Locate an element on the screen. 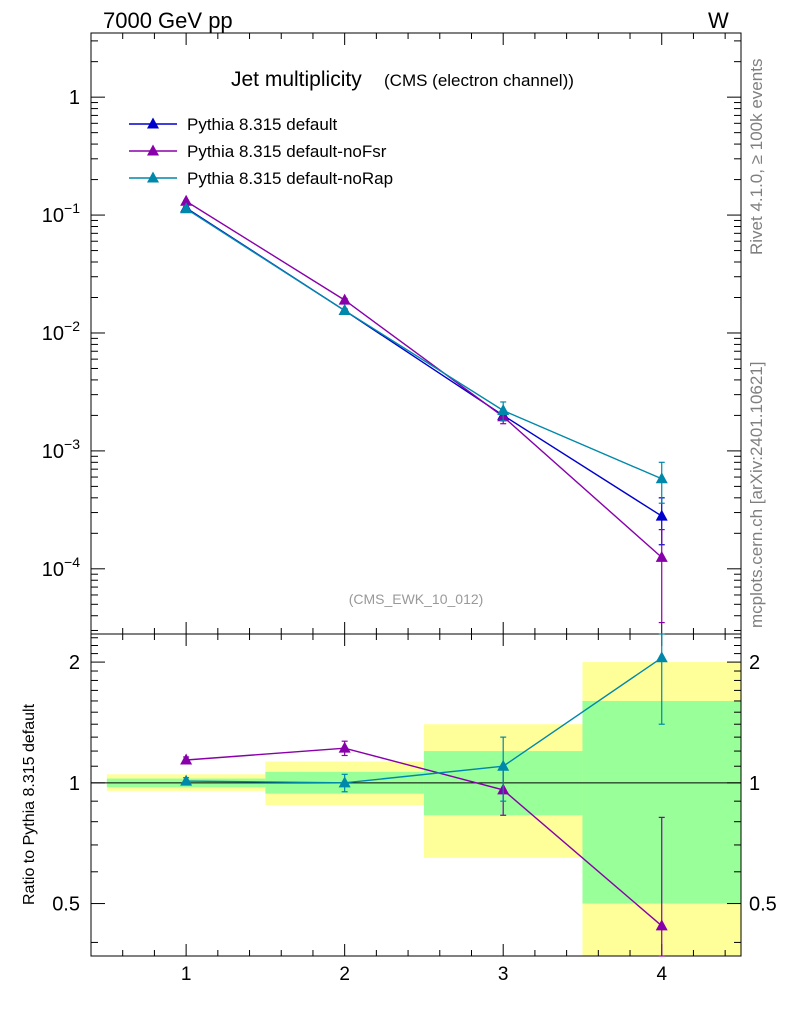 The width and height of the screenshot is (786, 1024). chart-subtitle: (CMS (electron channel)) is located at coordinates (479, 80).